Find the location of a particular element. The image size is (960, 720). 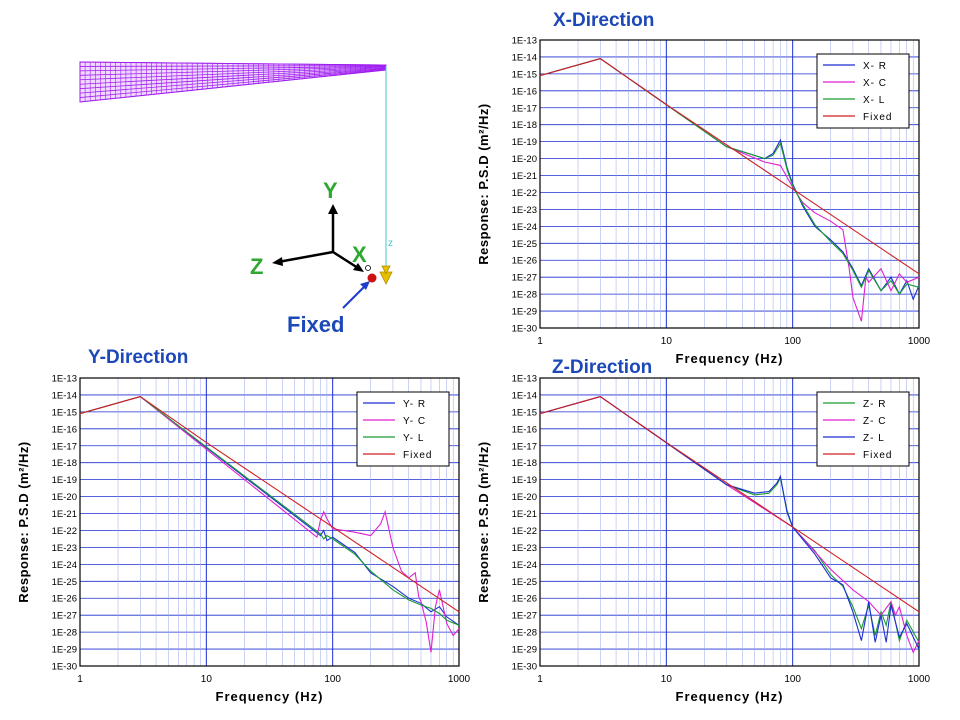

series-line-yl is located at coordinates (269, 510).